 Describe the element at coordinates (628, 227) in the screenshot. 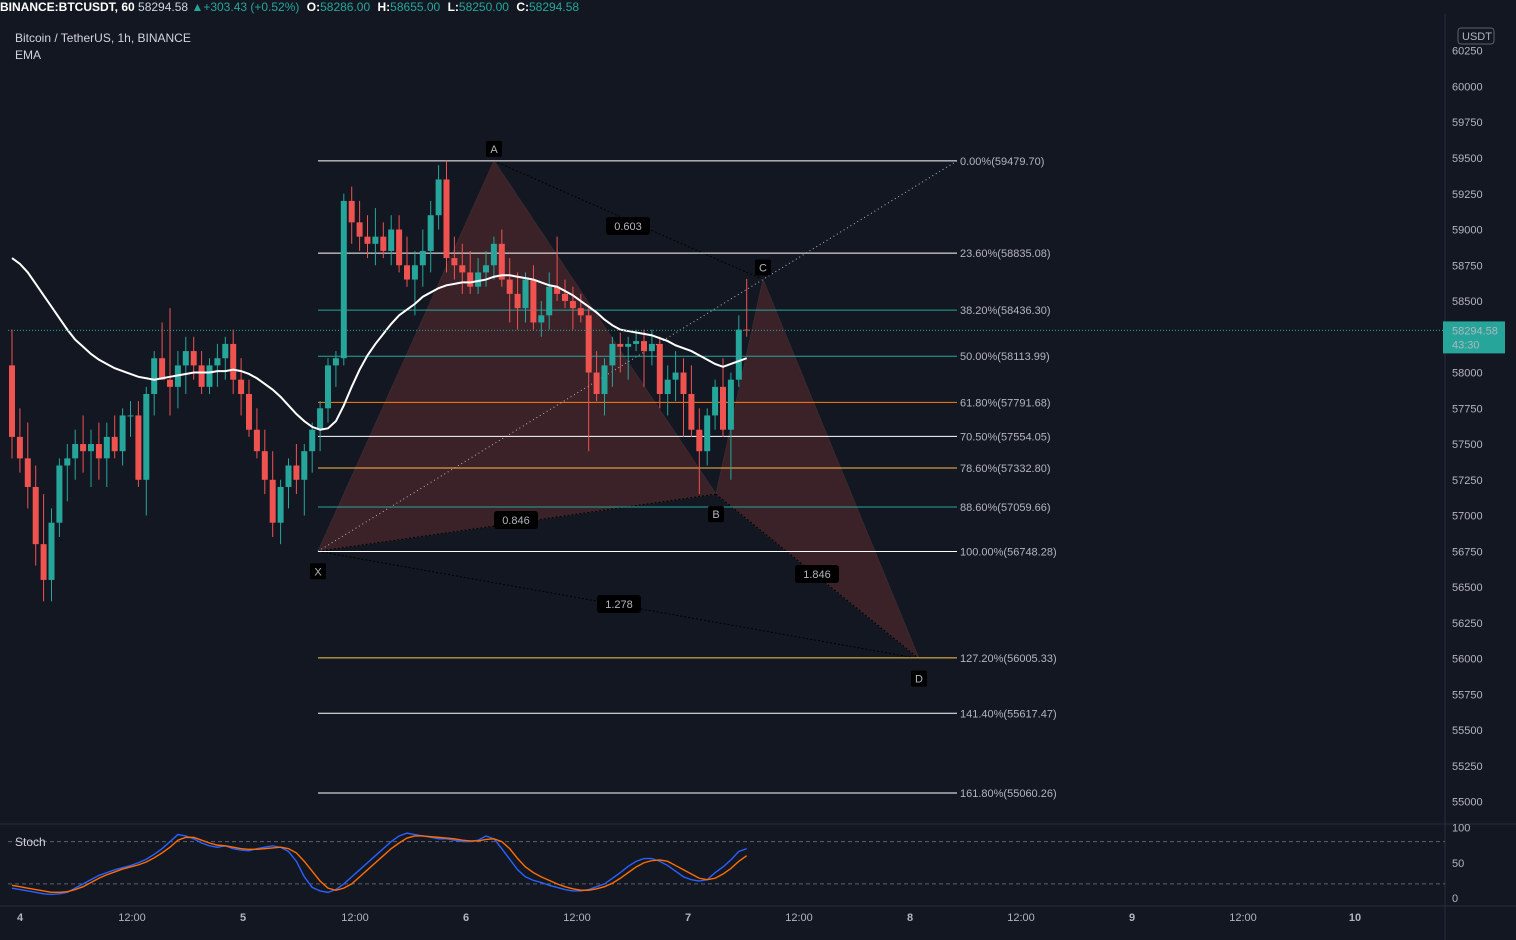

I see `pattern-ratio-label: 0.603` at that location.